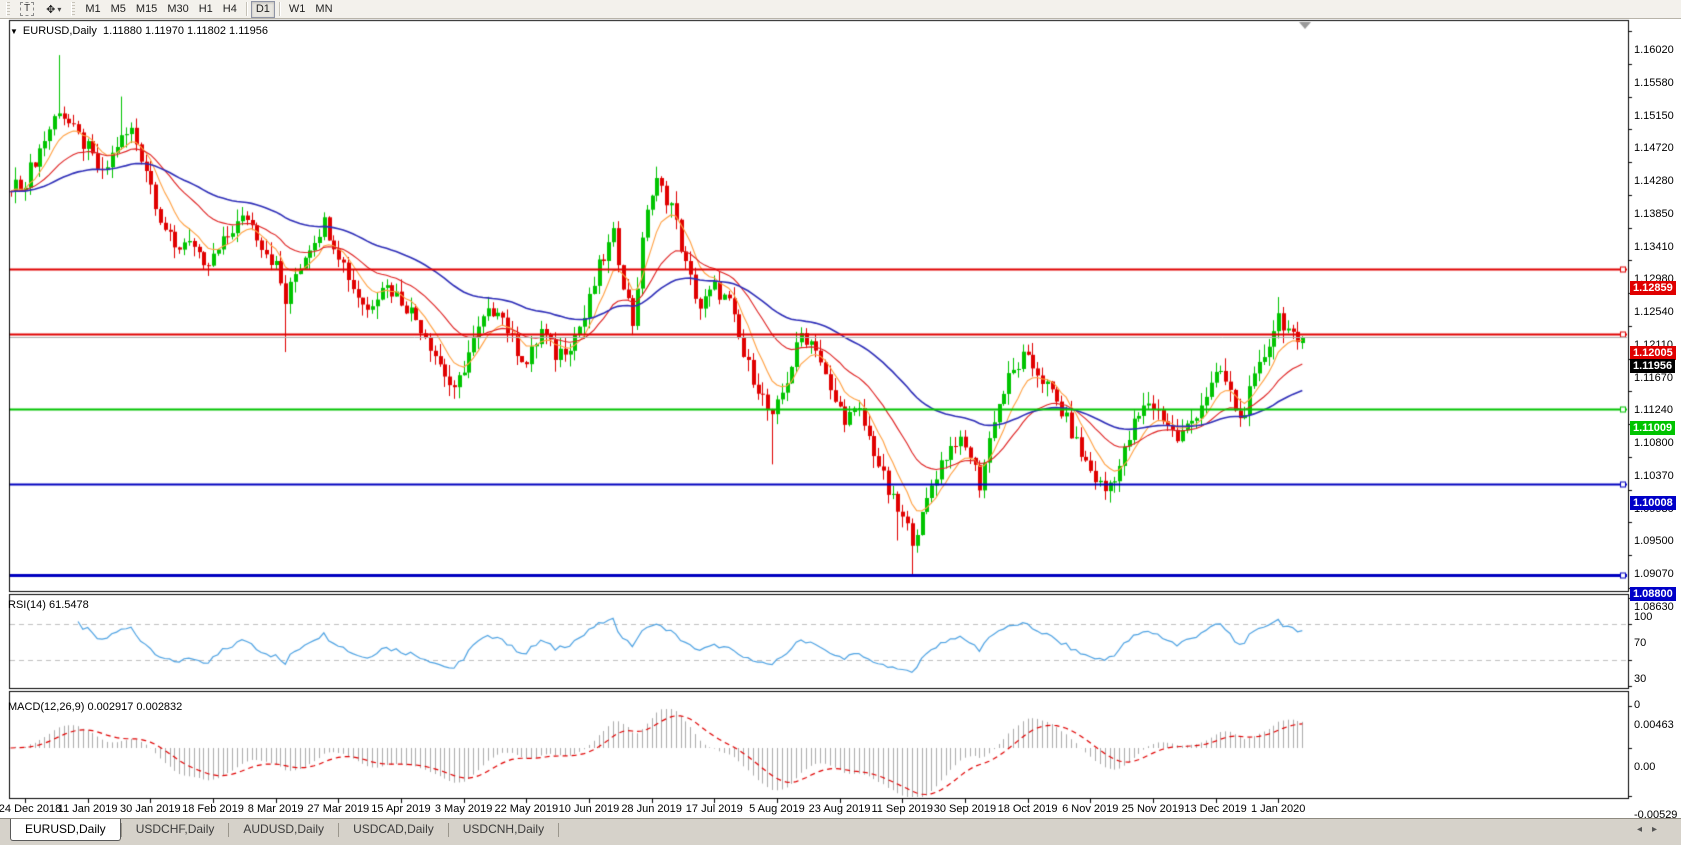 The image size is (1681, 845). I want to click on tab-usdchf-daily: USDCHF,Daily, so click(175, 829).